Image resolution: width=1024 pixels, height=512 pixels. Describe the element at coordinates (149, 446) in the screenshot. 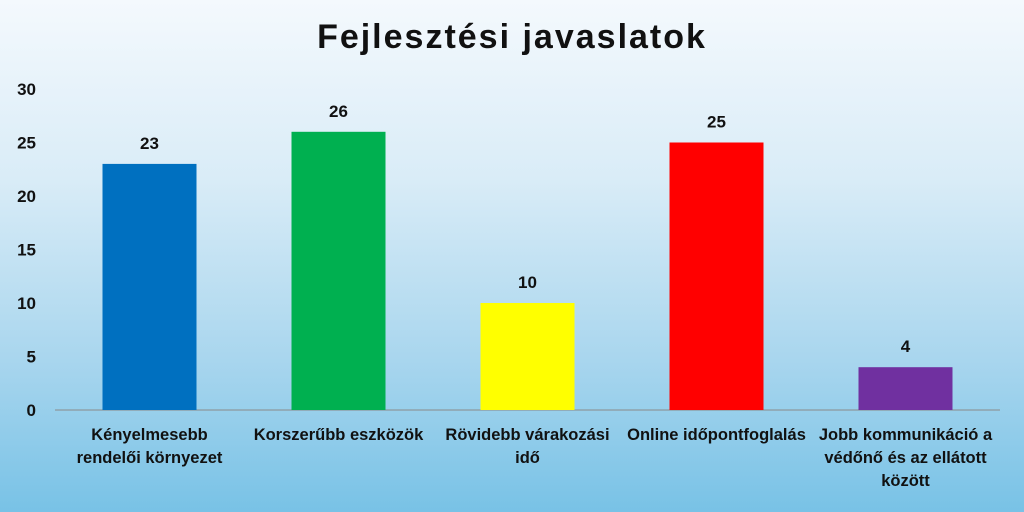

I see `x-tick-label: Kényelmesebb rendelői környezet` at that location.